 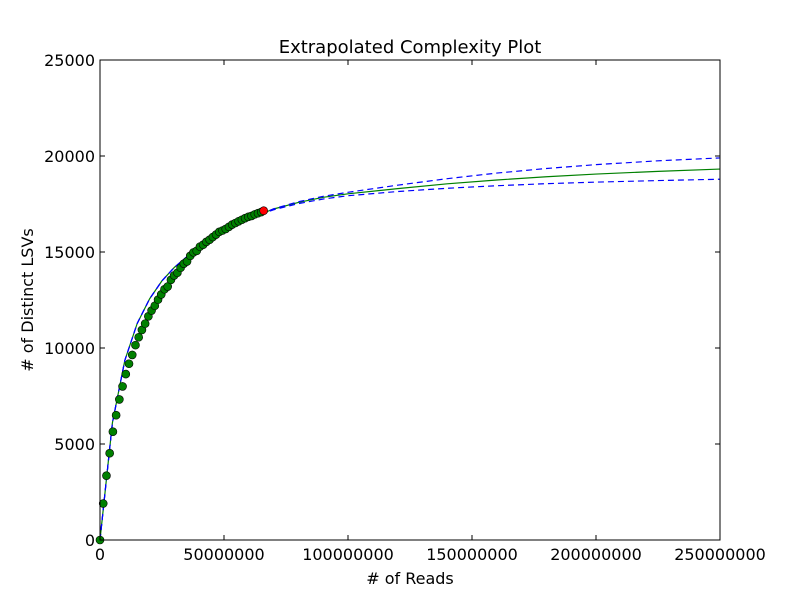 I want to click on x-tick-label: 100000000, so click(x=348, y=554).